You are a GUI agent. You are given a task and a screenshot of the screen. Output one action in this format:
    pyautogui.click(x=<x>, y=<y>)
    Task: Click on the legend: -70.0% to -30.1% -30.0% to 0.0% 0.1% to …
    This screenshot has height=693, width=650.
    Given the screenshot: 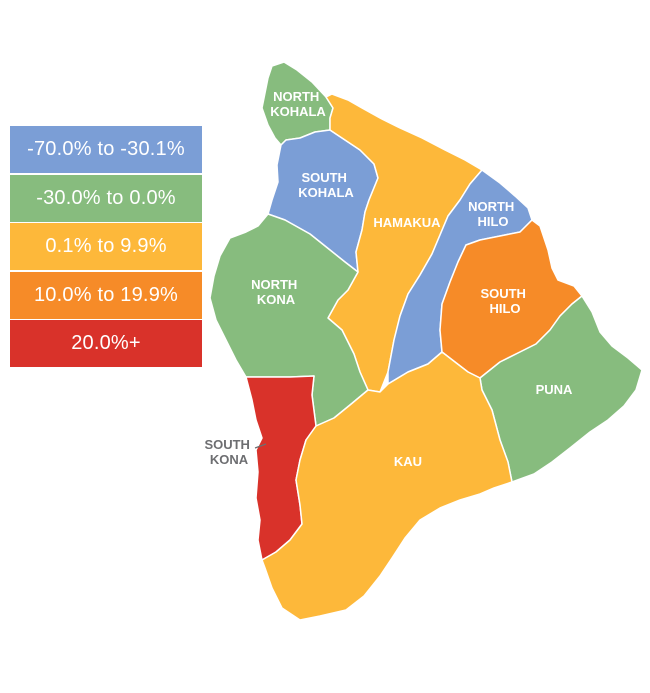 What is the action you would take?
    pyautogui.click(x=106, y=247)
    